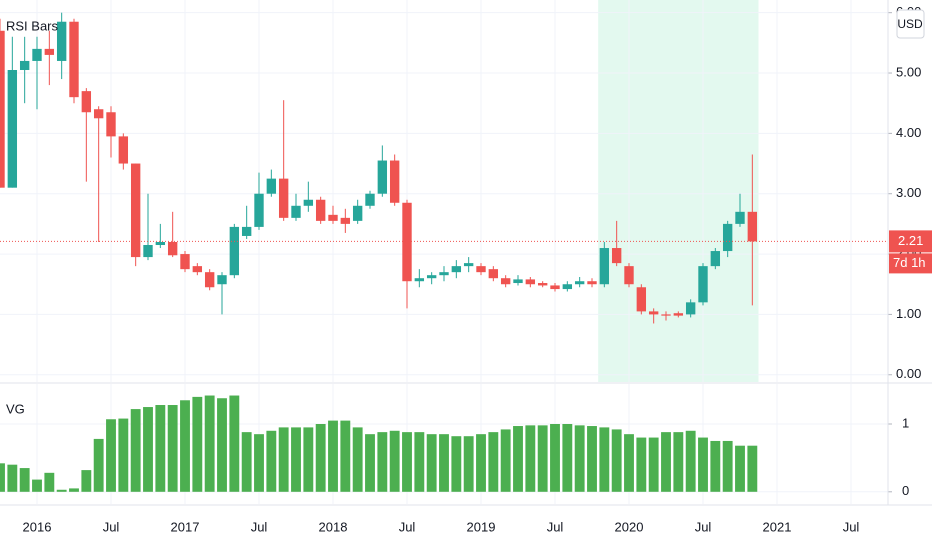  Describe the element at coordinates (908, 192) in the screenshot. I see `y-tick-label: 3.00` at that location.